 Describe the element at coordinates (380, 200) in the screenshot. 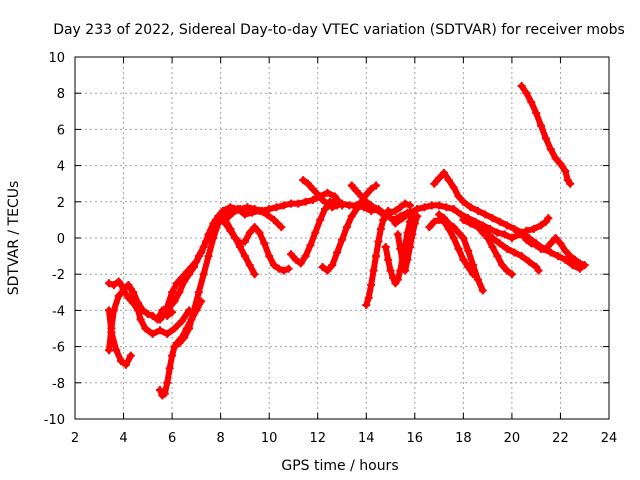

I see `series-arc14` at that location.